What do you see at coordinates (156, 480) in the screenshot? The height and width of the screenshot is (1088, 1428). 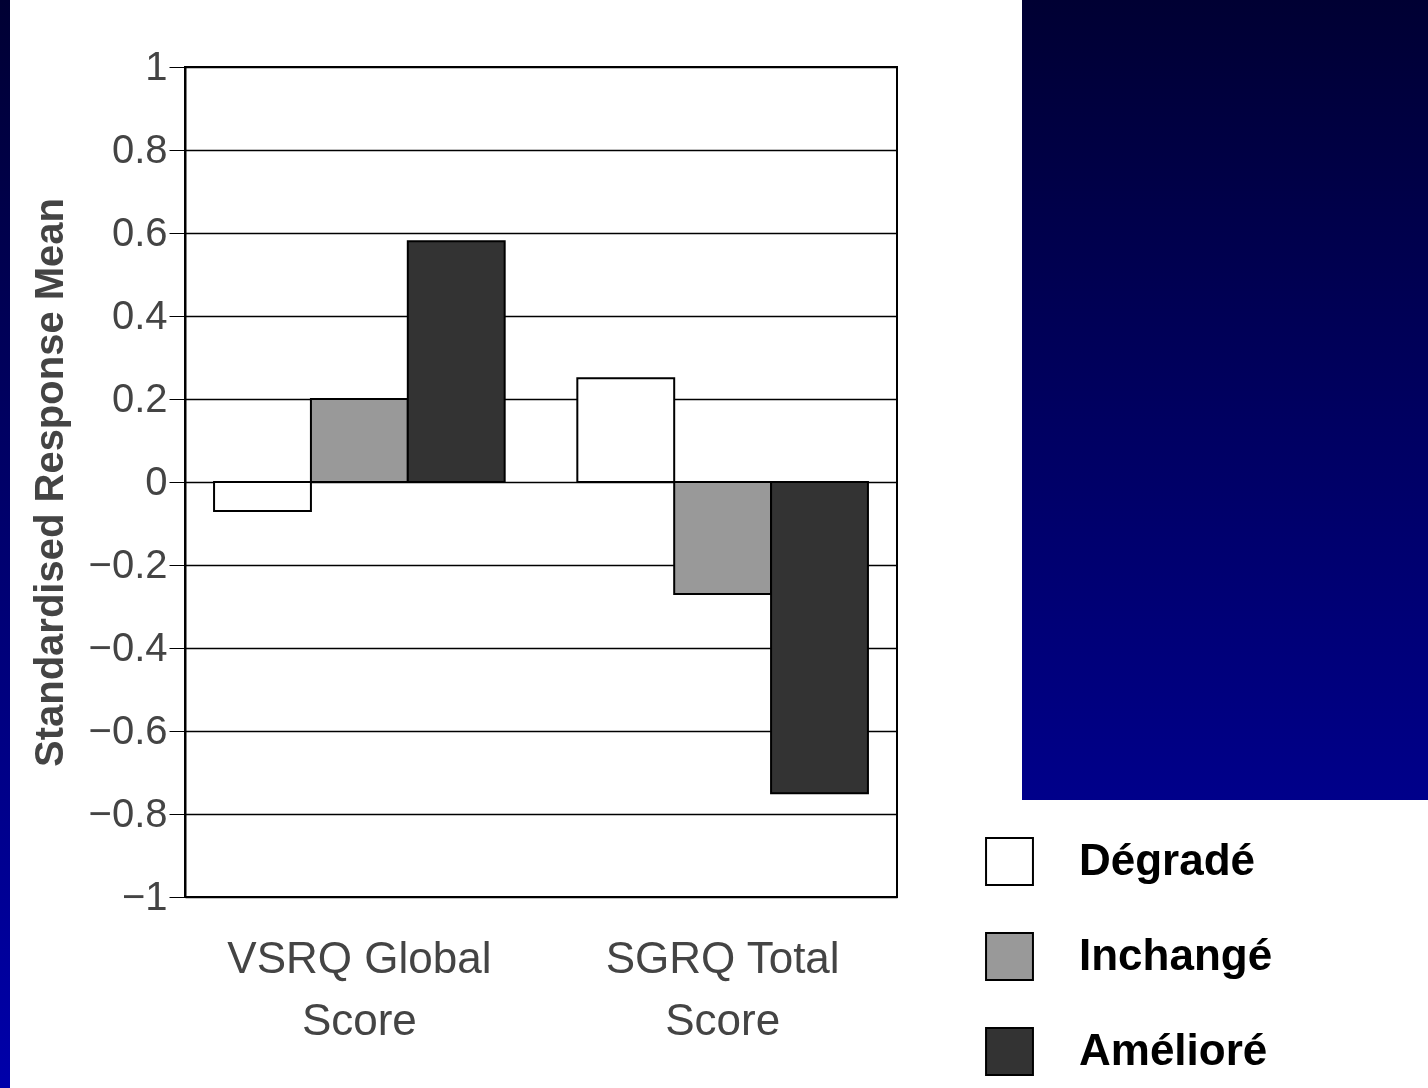 I see `y-tick-label: 0` at bounding box center [156, 480].